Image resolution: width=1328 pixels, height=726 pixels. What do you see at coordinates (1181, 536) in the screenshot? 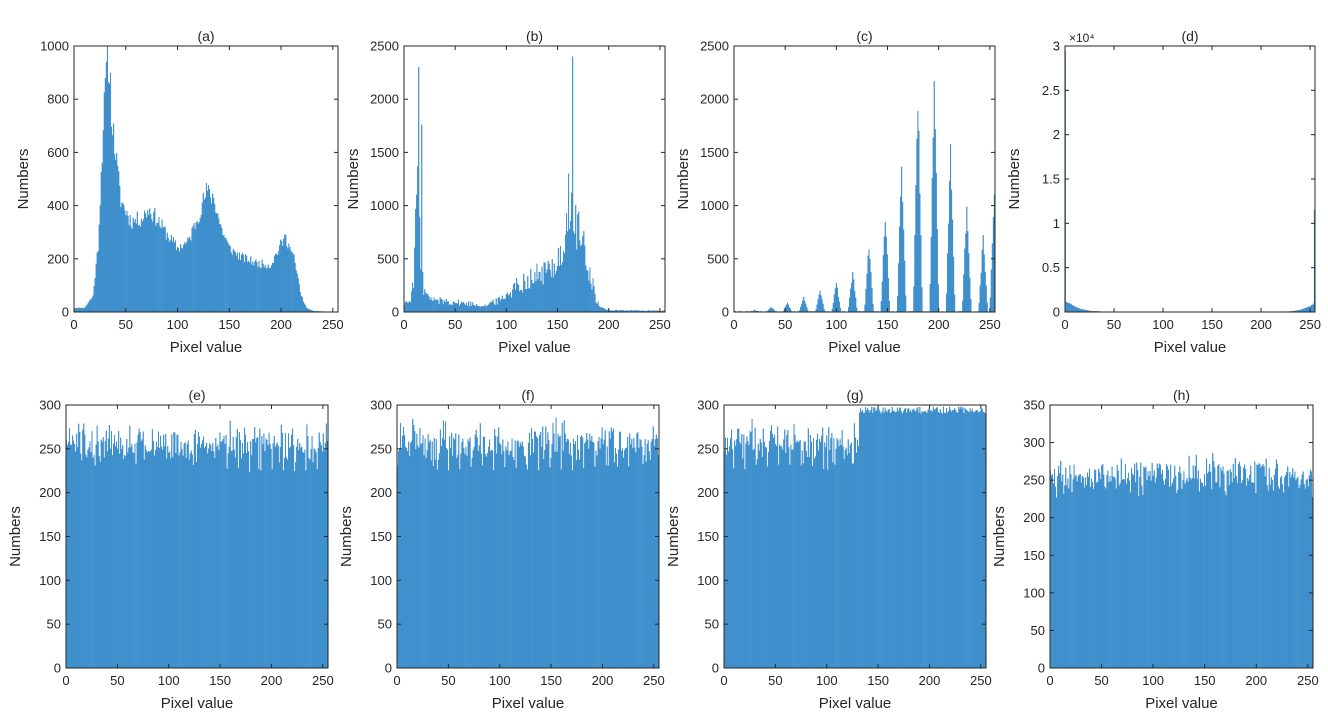
I see `plot-frame` at bounding box center [1181, 536].